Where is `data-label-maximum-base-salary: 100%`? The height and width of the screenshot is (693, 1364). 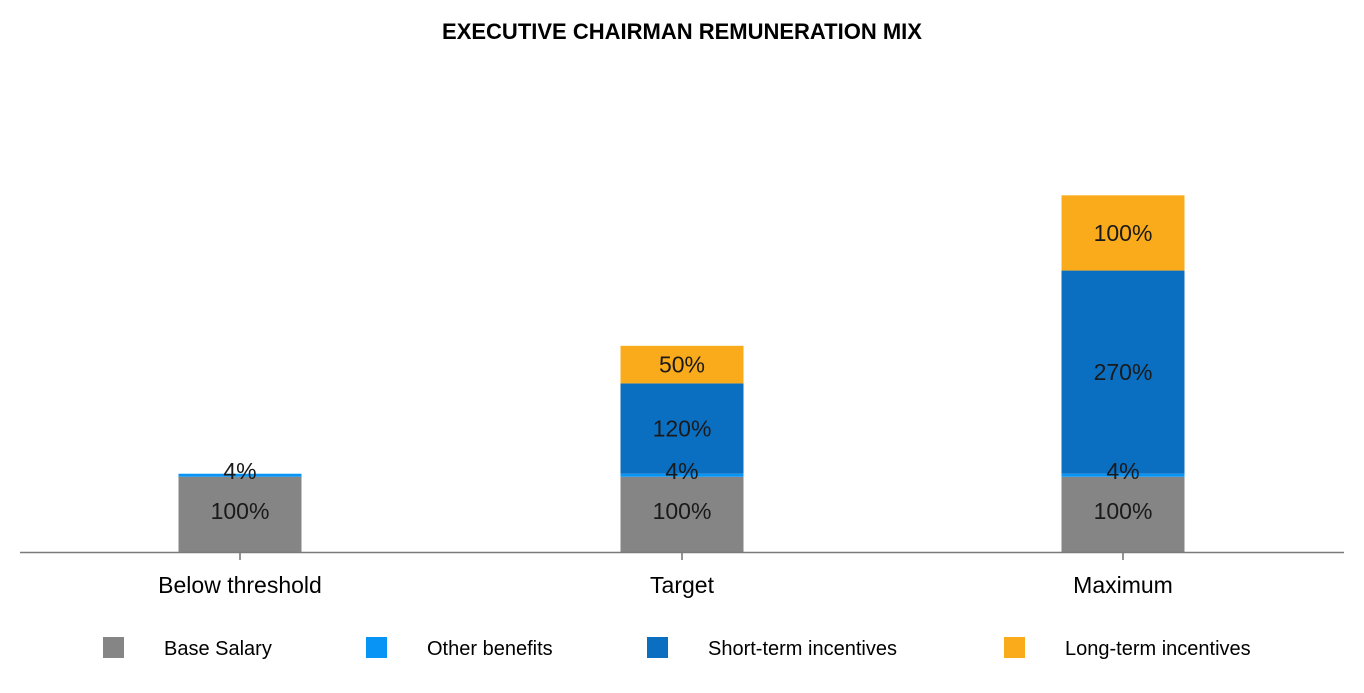
data-label-maximum-base-salary: 100% is located at coordinates (1123, 511).